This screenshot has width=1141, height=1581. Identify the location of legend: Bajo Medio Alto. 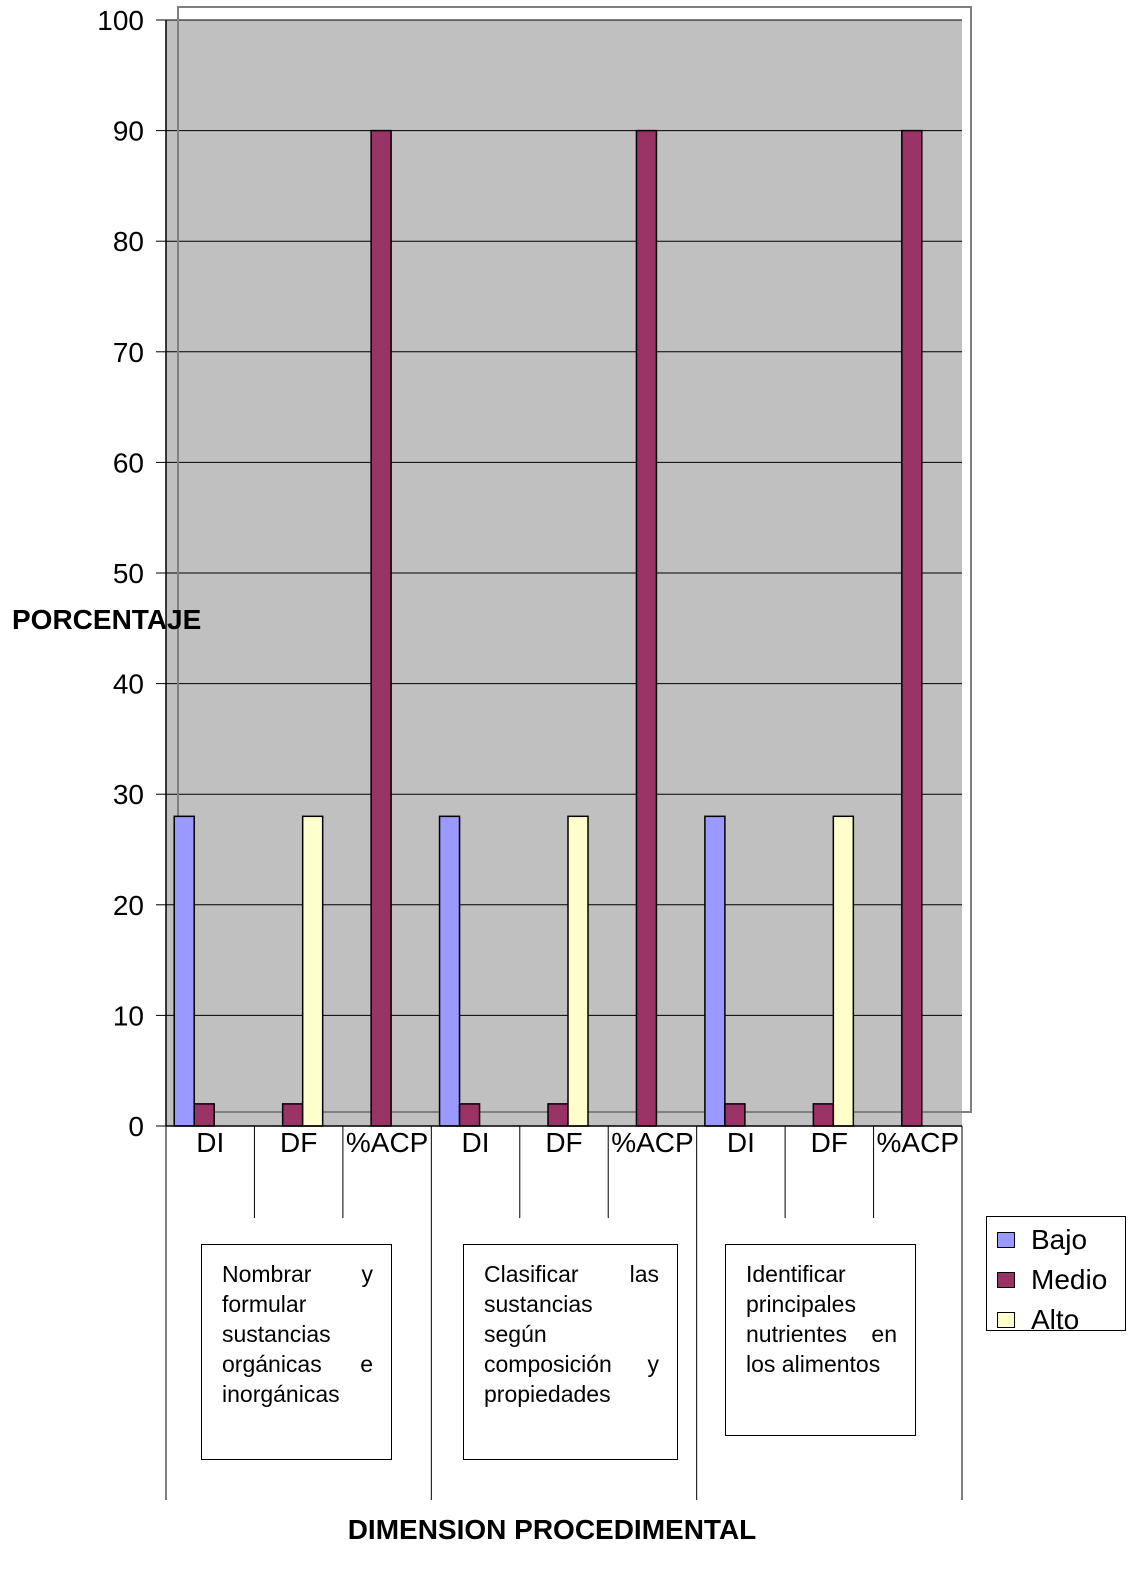
(1056, 1275).